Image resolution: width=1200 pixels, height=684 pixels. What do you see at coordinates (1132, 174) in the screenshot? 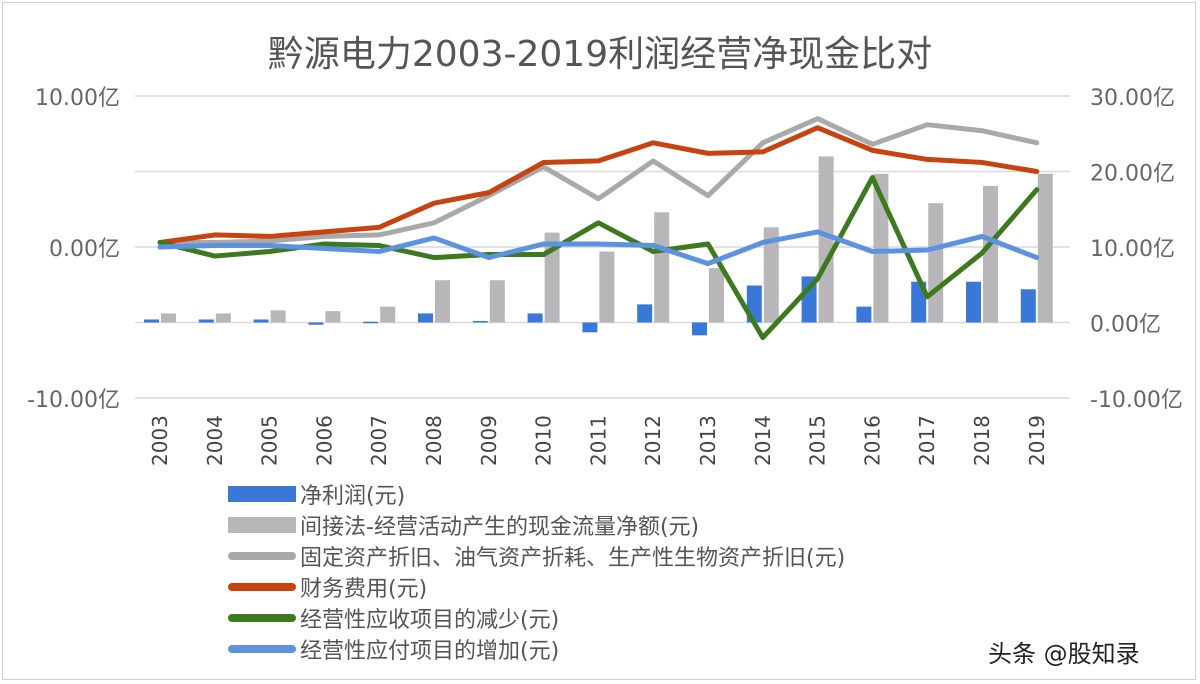
I see `right-axis-tick: 20.00亿` at bounding box center [1132, 174].